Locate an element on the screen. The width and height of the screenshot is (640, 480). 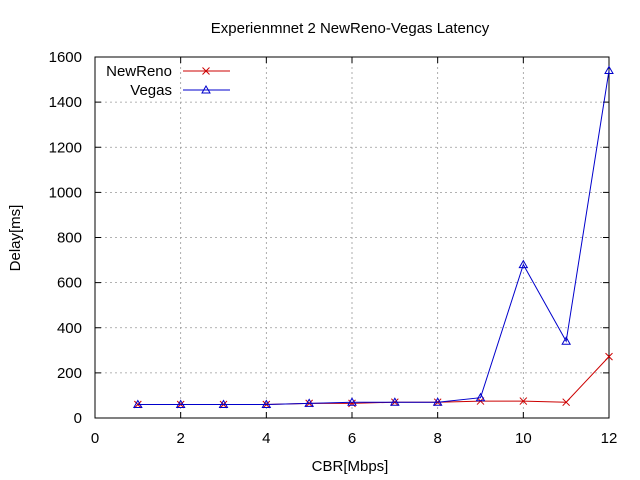
series-newreno is located at coordinates (373, 380).